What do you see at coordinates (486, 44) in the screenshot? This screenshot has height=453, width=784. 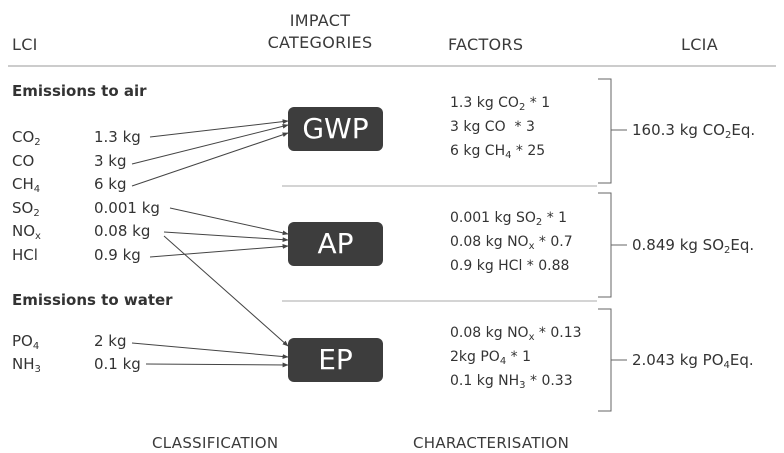 I see `header-factors: FACTORS` at bounding box center [486, 44].